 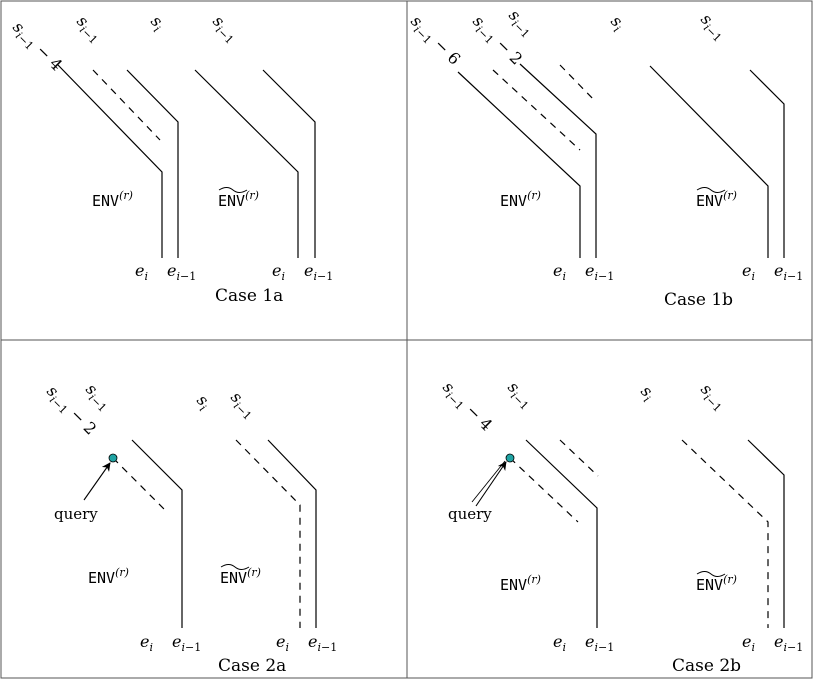 What do you see at coordinates (698, 300) in the screenshot?
I see `caption: Case 1b` at bounding box center [698, 300].